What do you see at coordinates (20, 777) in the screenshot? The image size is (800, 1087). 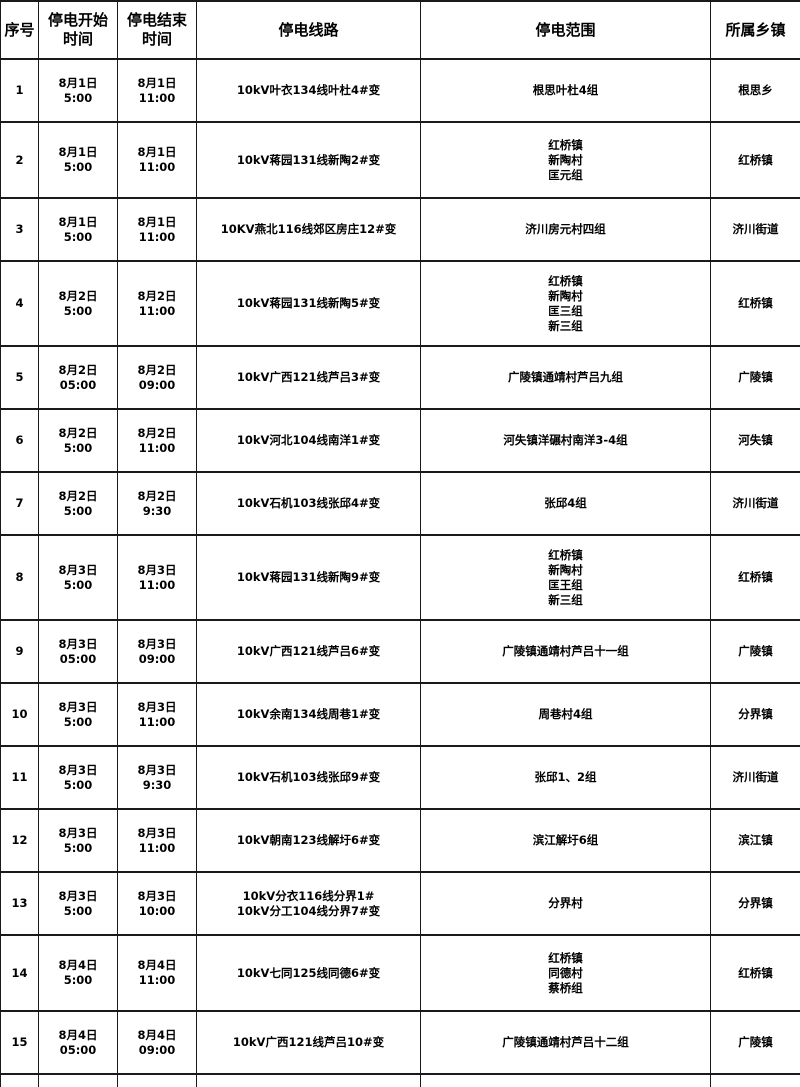 I see `cell-index: 11` at bounding box center [20, 777].